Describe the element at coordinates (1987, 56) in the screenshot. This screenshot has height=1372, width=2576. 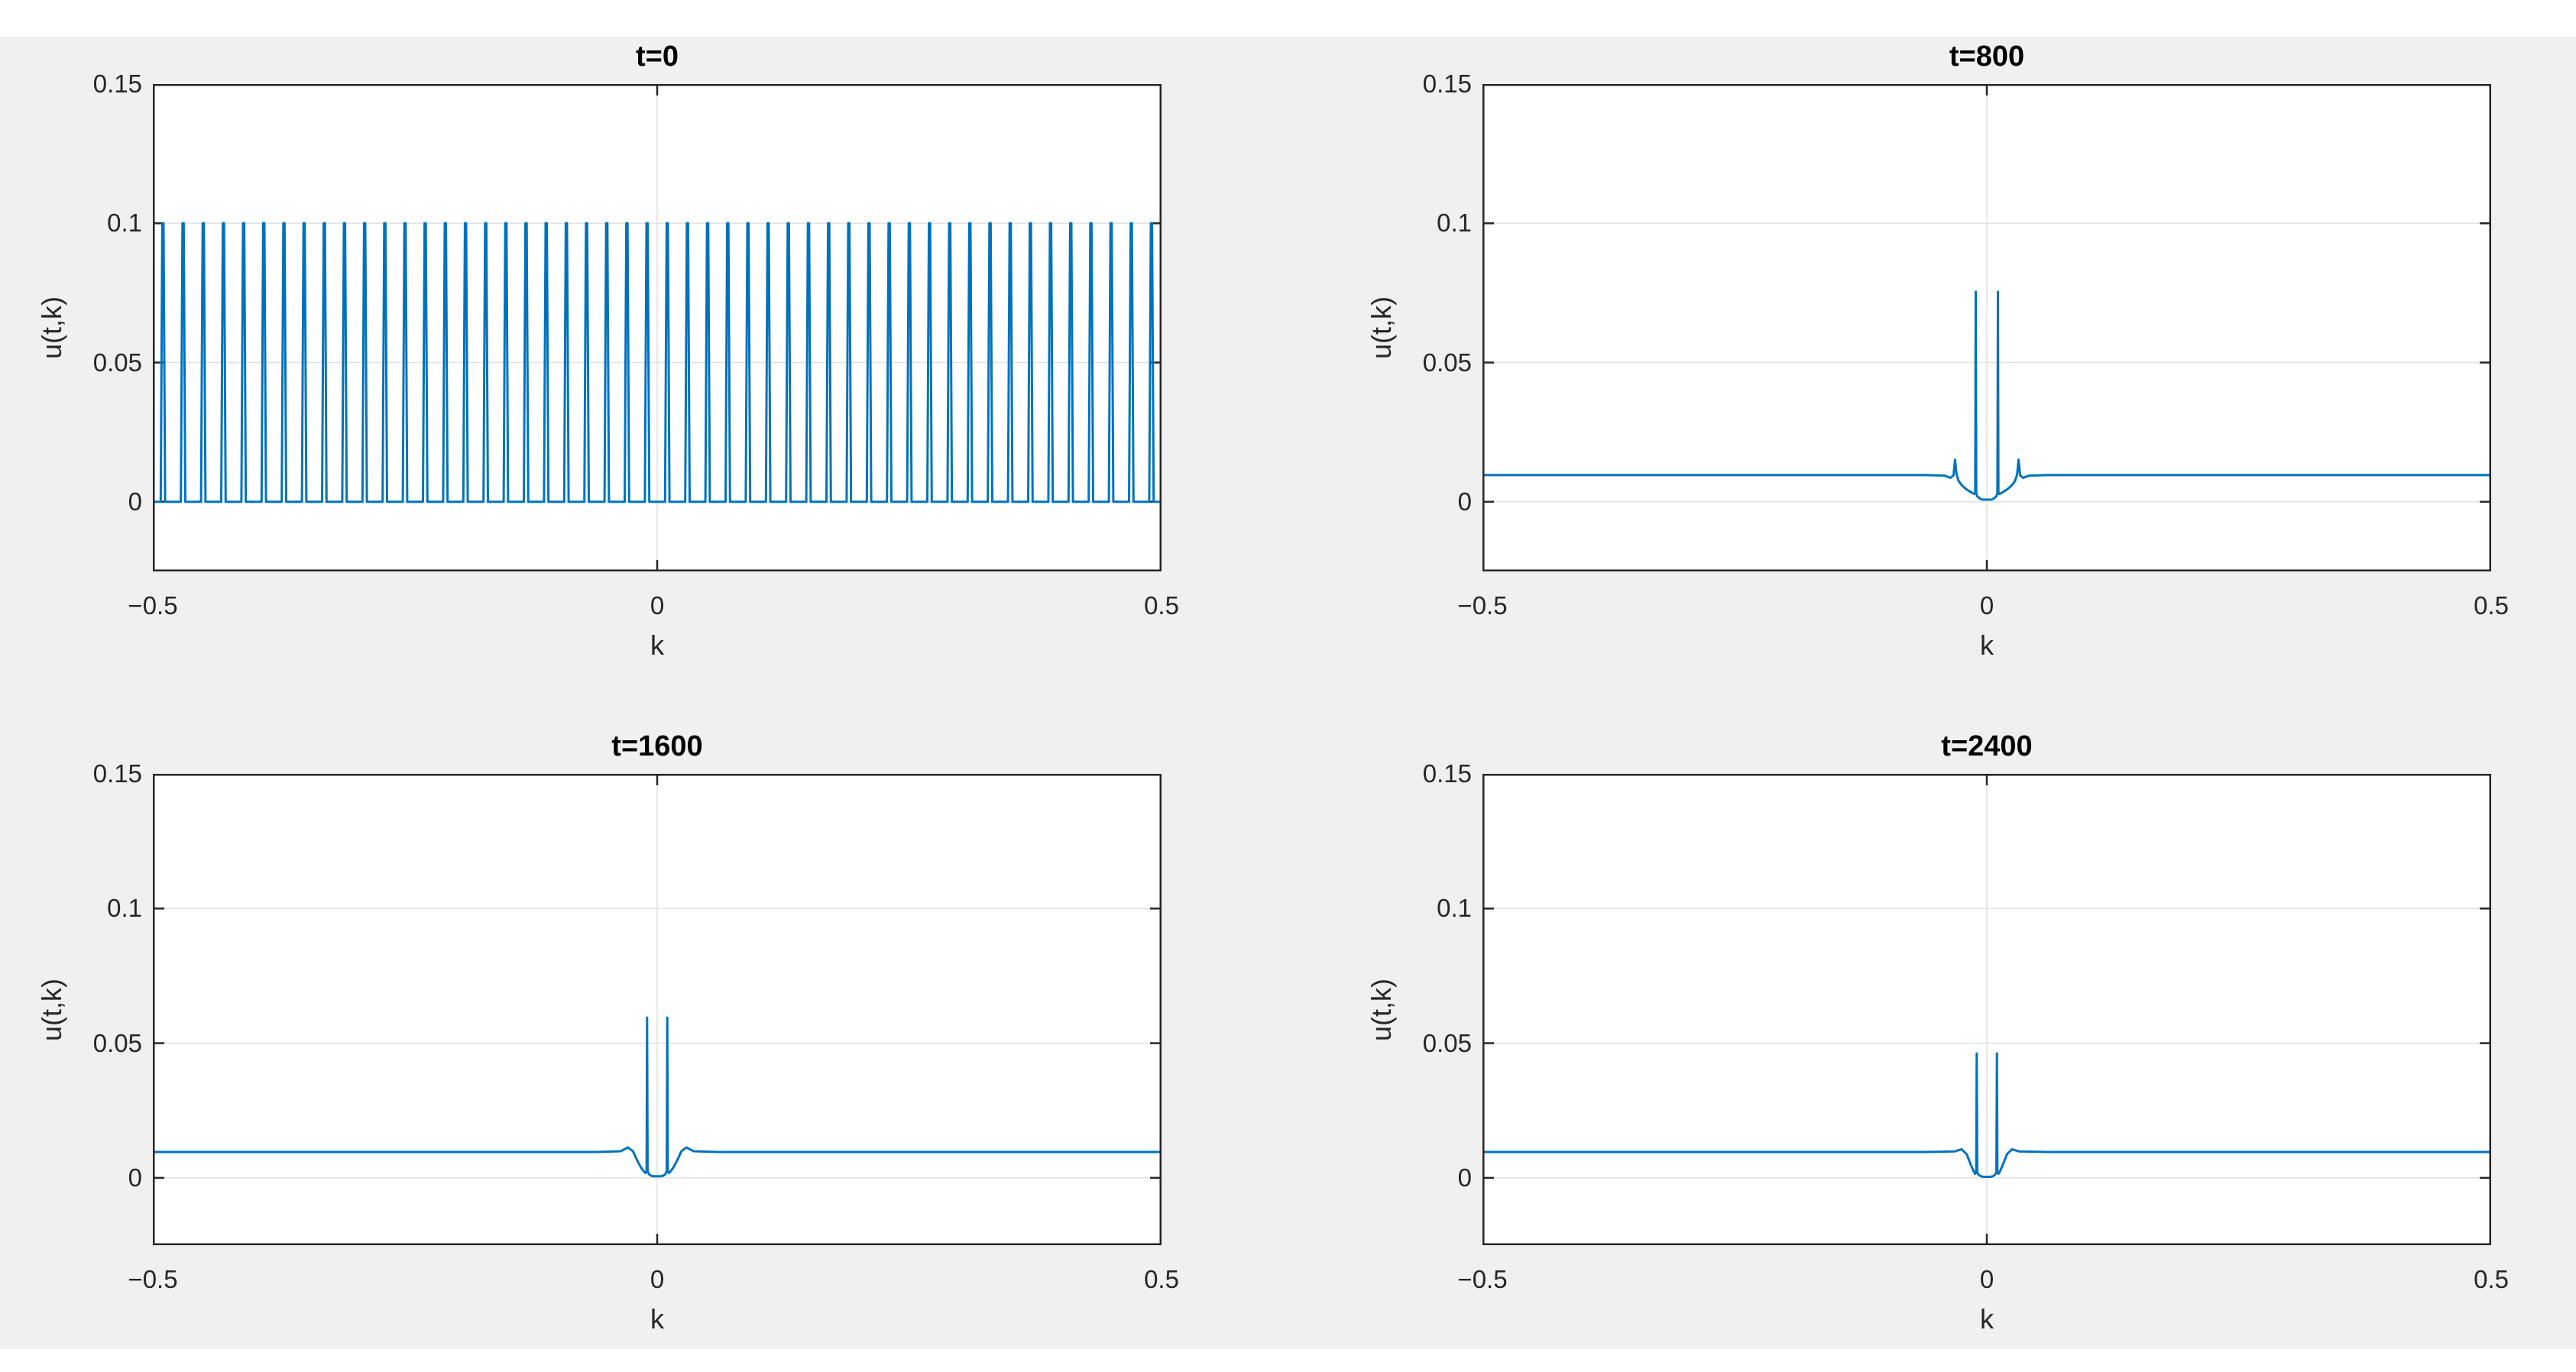
I see `subplot-title: t=800` at that location.